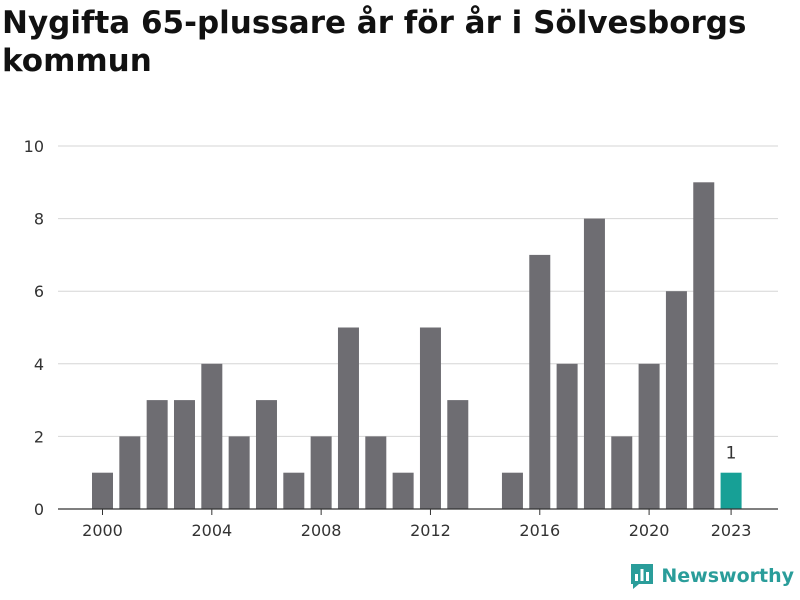 Image resolution: width=800 pixels, height=600 pixels. What do you see at coordinates (39, 291) in the screenshot?
I see `y-tick-label: 6` at bounding box center [39, 291].